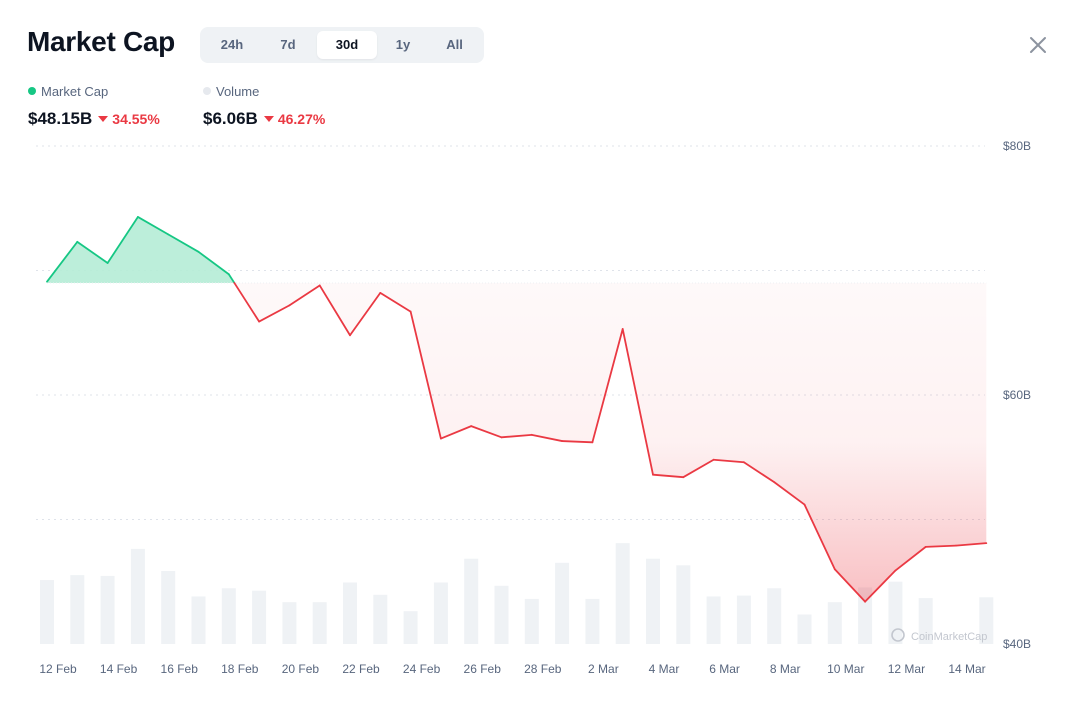 This screenshot has width=1071, height=717. What do you see at coordinates (403, 44) in the screenshot?
I see `tab-1y: 1y` at bounding box center [403, 44].